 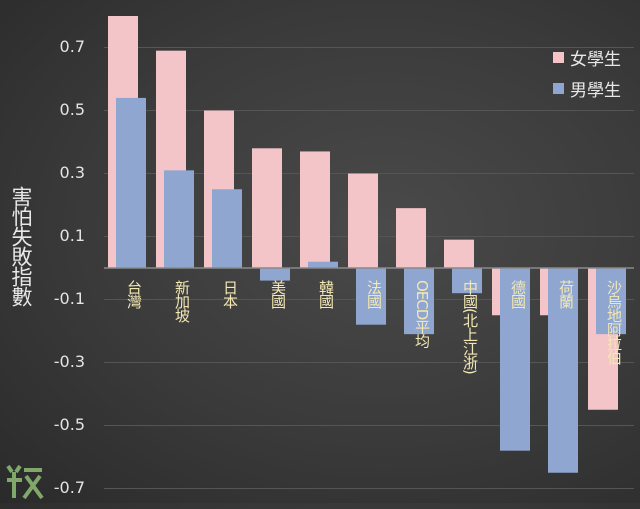 I want to click on y-tick-label: 0.1, so click(x=72, y=235).